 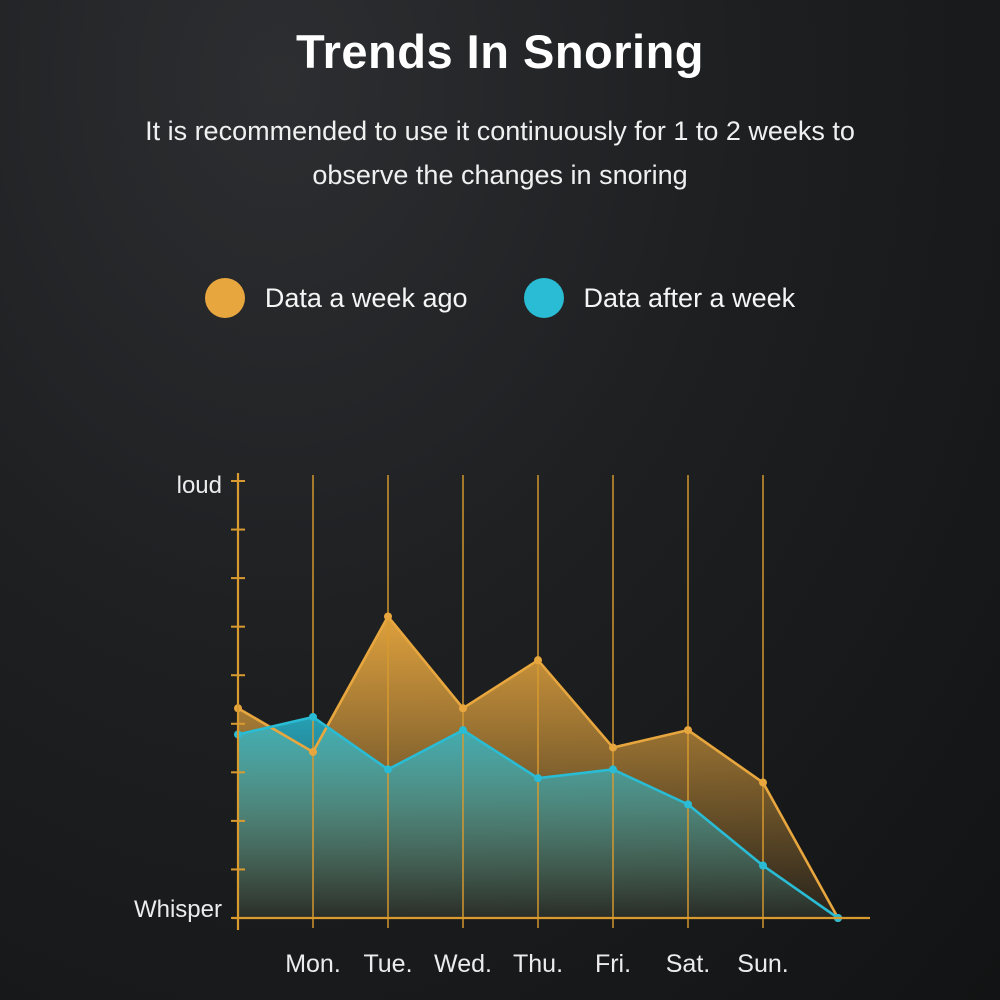 I want to click on chart-legend: Data a week ago Data after a week, so click(x=500, y=298).